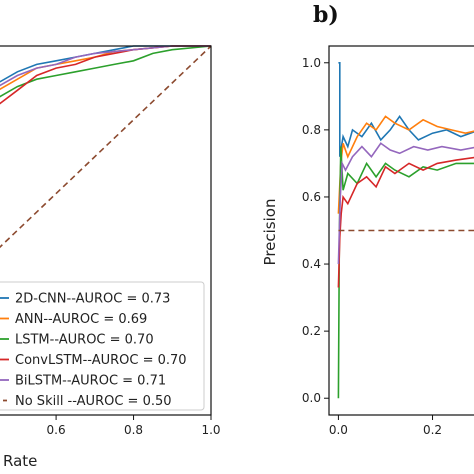  I want to click on pr-y-tick-label: 1.0, so click(311, 63).